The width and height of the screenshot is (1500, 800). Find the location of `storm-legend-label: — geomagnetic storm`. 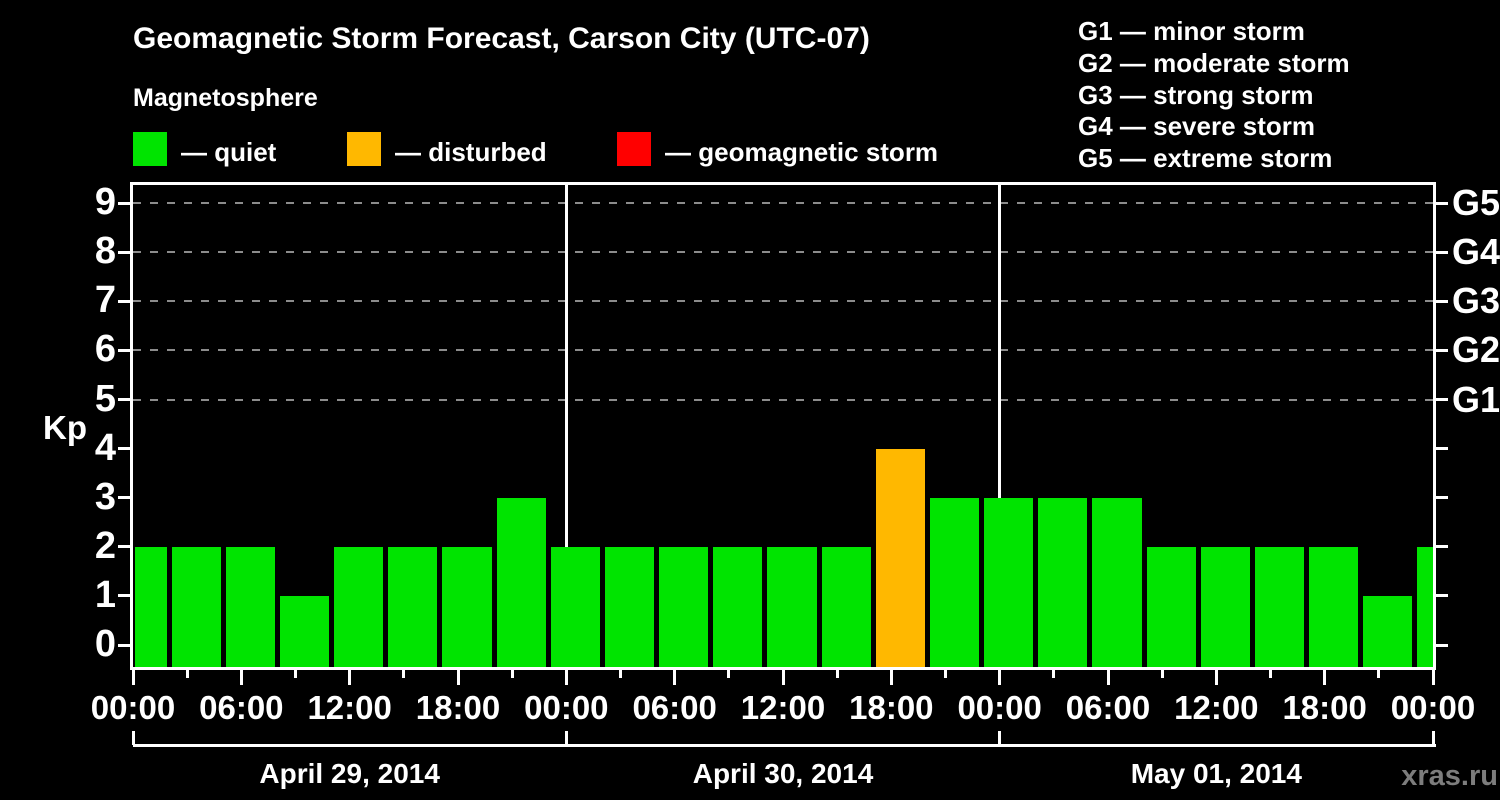

storm-legend-label: — geomagnetic storm is located at coordinates (802, 152).